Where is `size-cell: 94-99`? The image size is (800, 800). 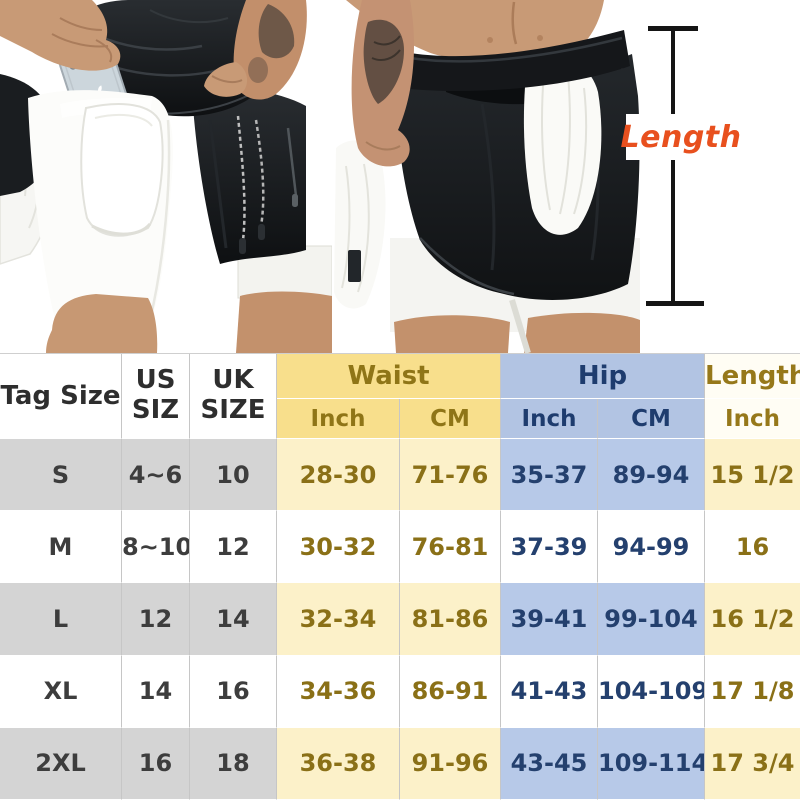
size-cell: 94-99 is located at coordinates (652, 547).